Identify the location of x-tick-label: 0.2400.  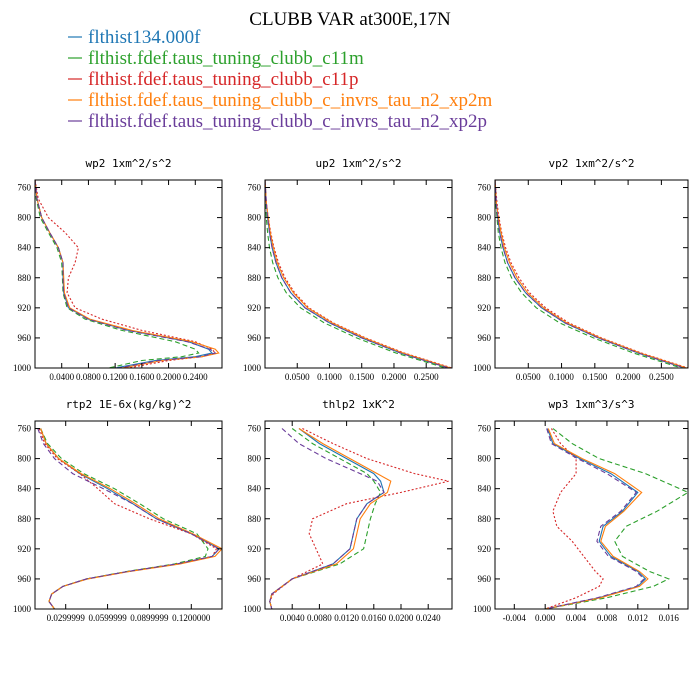
(195, 377).